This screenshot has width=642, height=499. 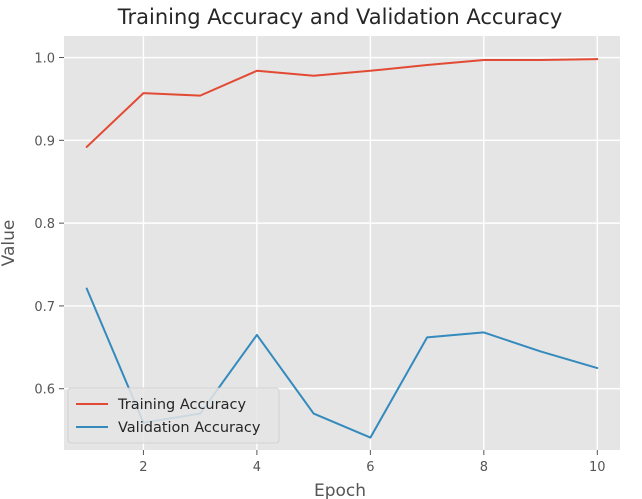 What do you see at coordinates (342, 103) in the screenshot?
I see `series-line-training` at bounding box center [342, 103].